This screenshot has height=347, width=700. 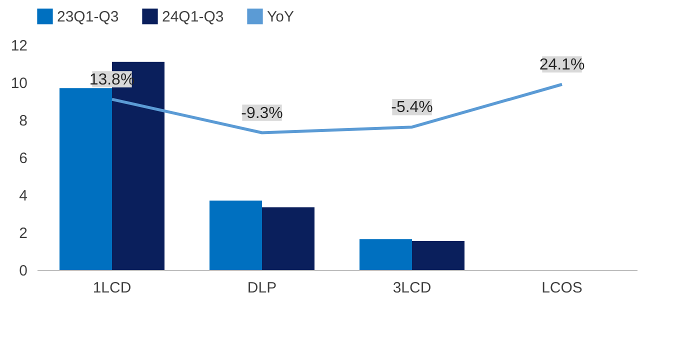 I want to click on y-tick-label: 0, so click(x=23, y=271).